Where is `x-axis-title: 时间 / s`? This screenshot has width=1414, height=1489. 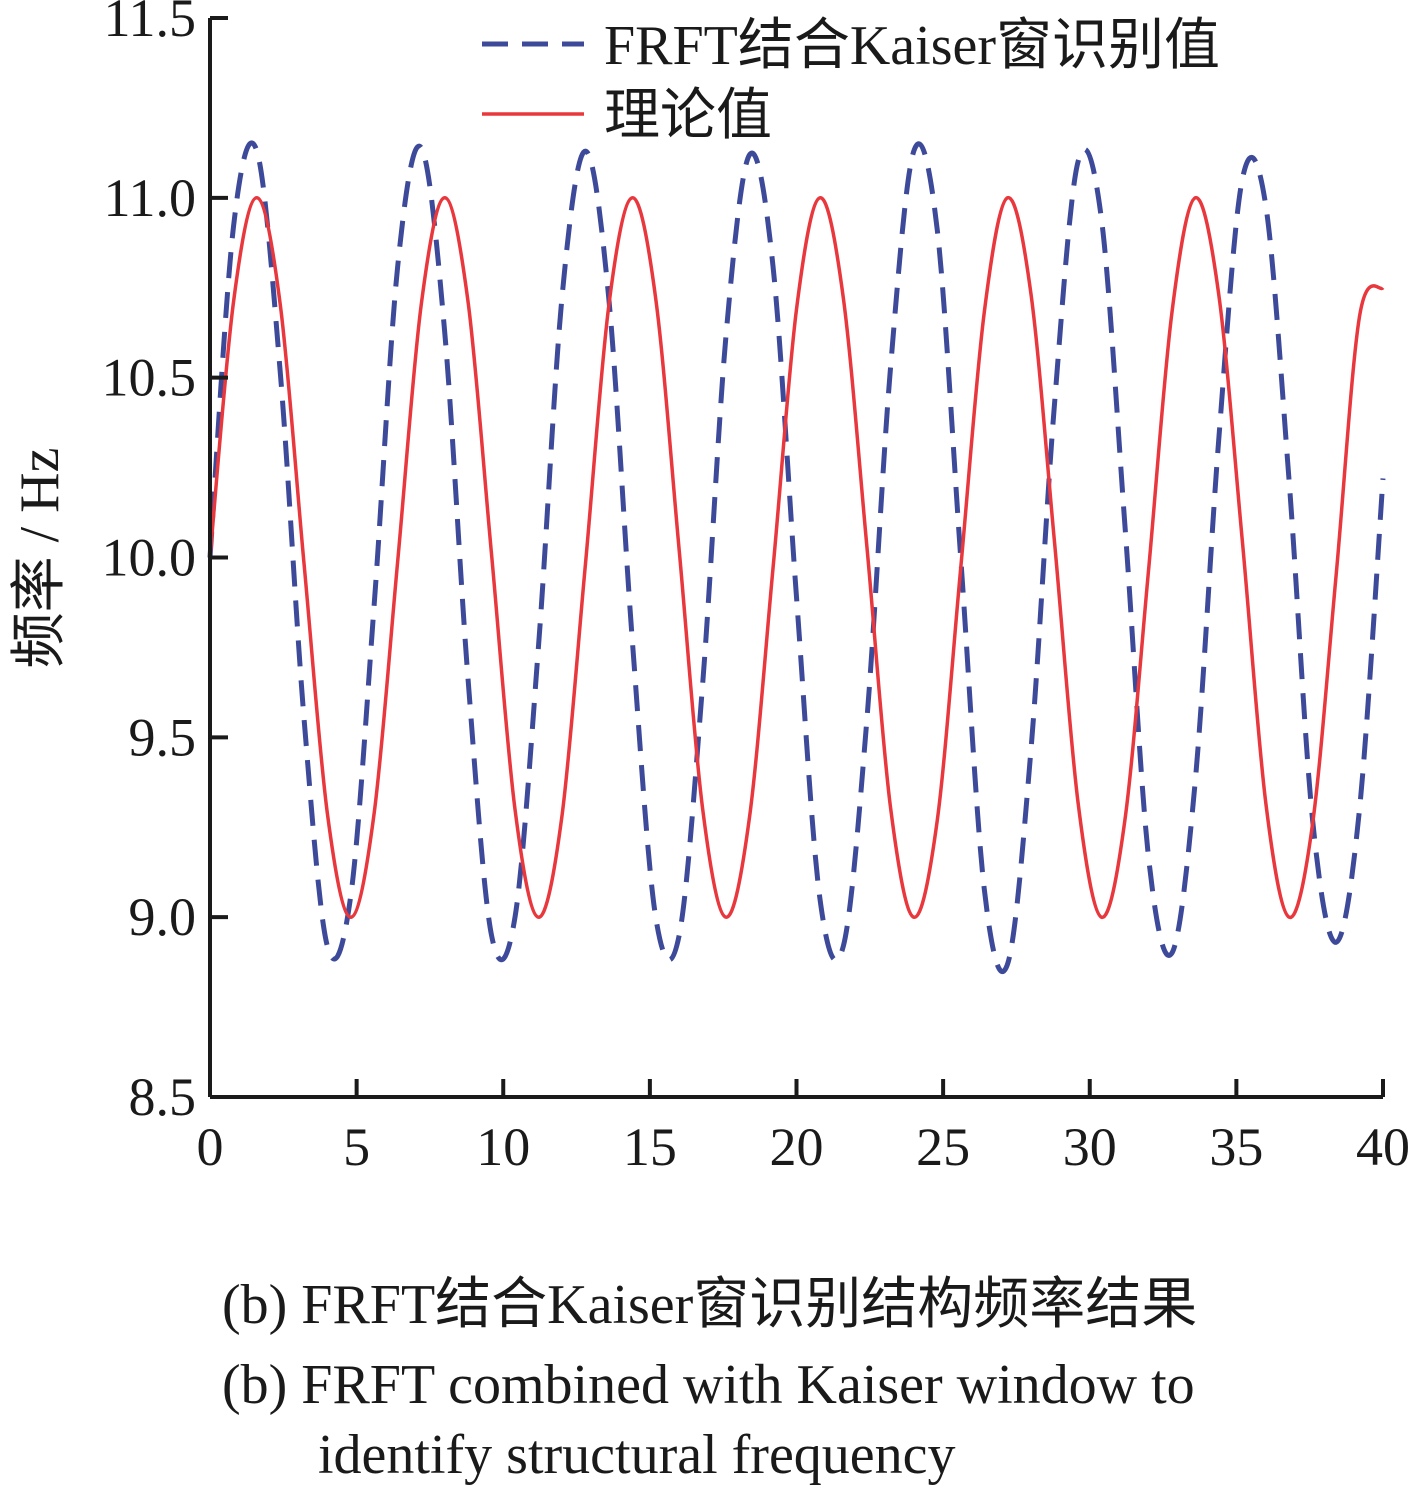 x-axis-title: 时间 / s is located at coordinates (796, 1199).